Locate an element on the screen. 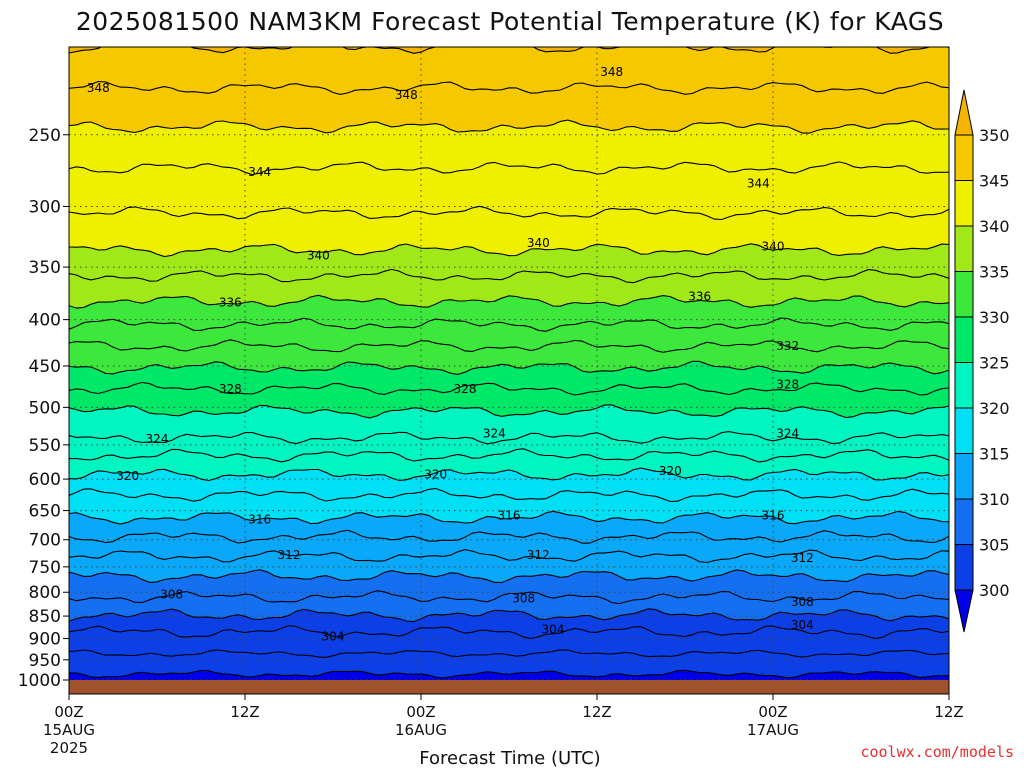  colorbar-extend-max is located at coordinates (964, 112).